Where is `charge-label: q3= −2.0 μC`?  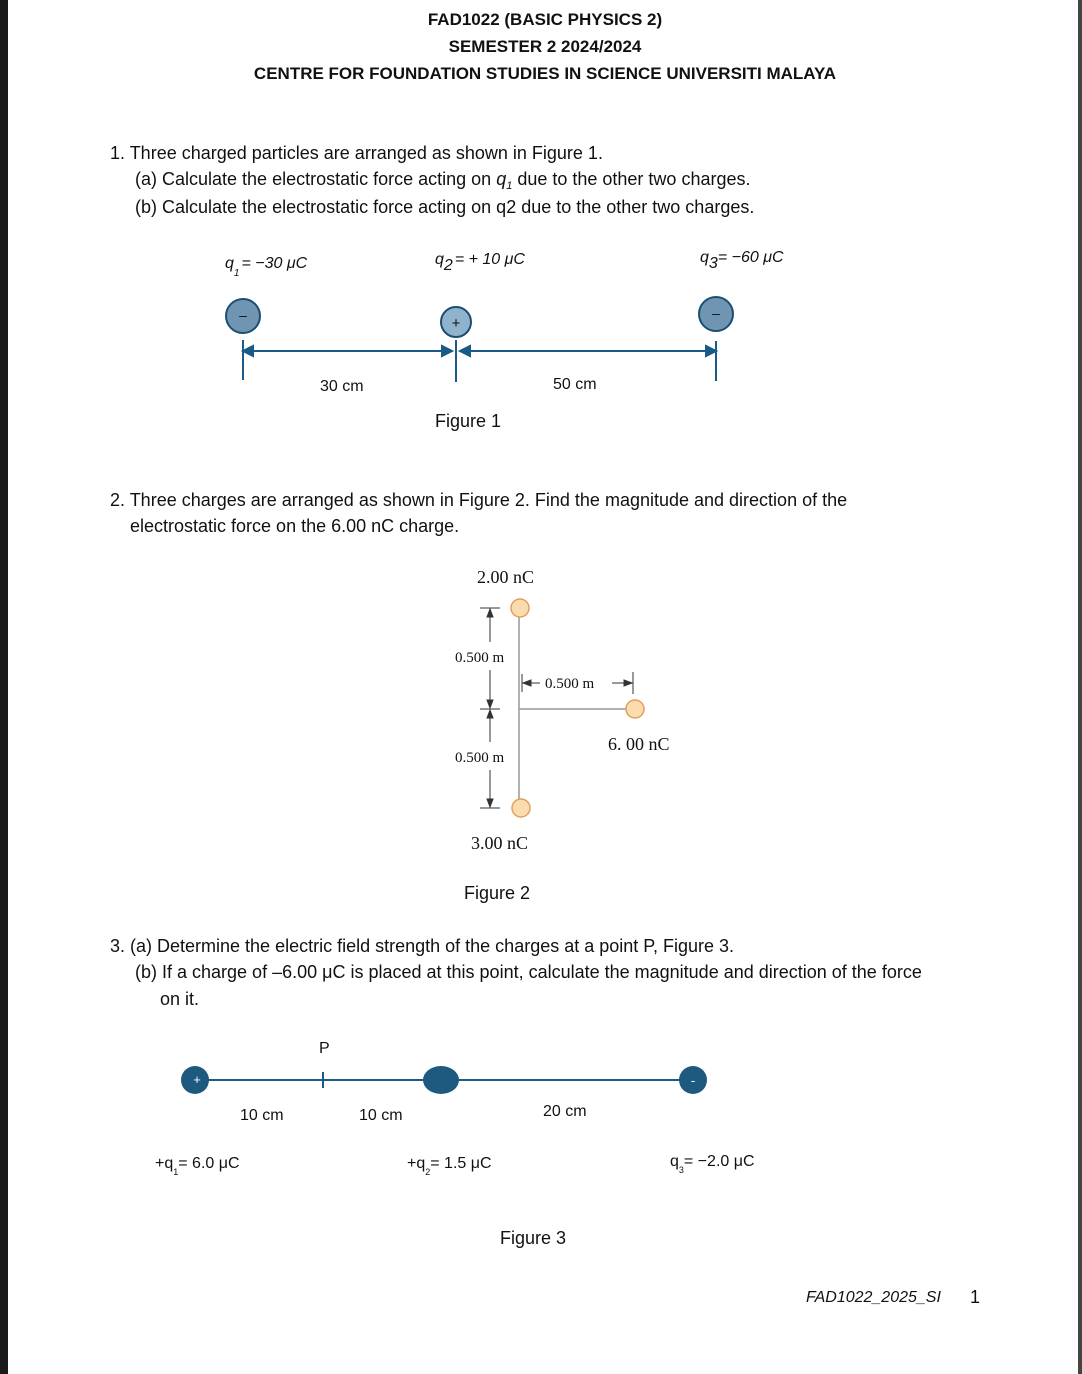
charge-label: q3= −2.0 μC is located at coordinates (712, 1164).